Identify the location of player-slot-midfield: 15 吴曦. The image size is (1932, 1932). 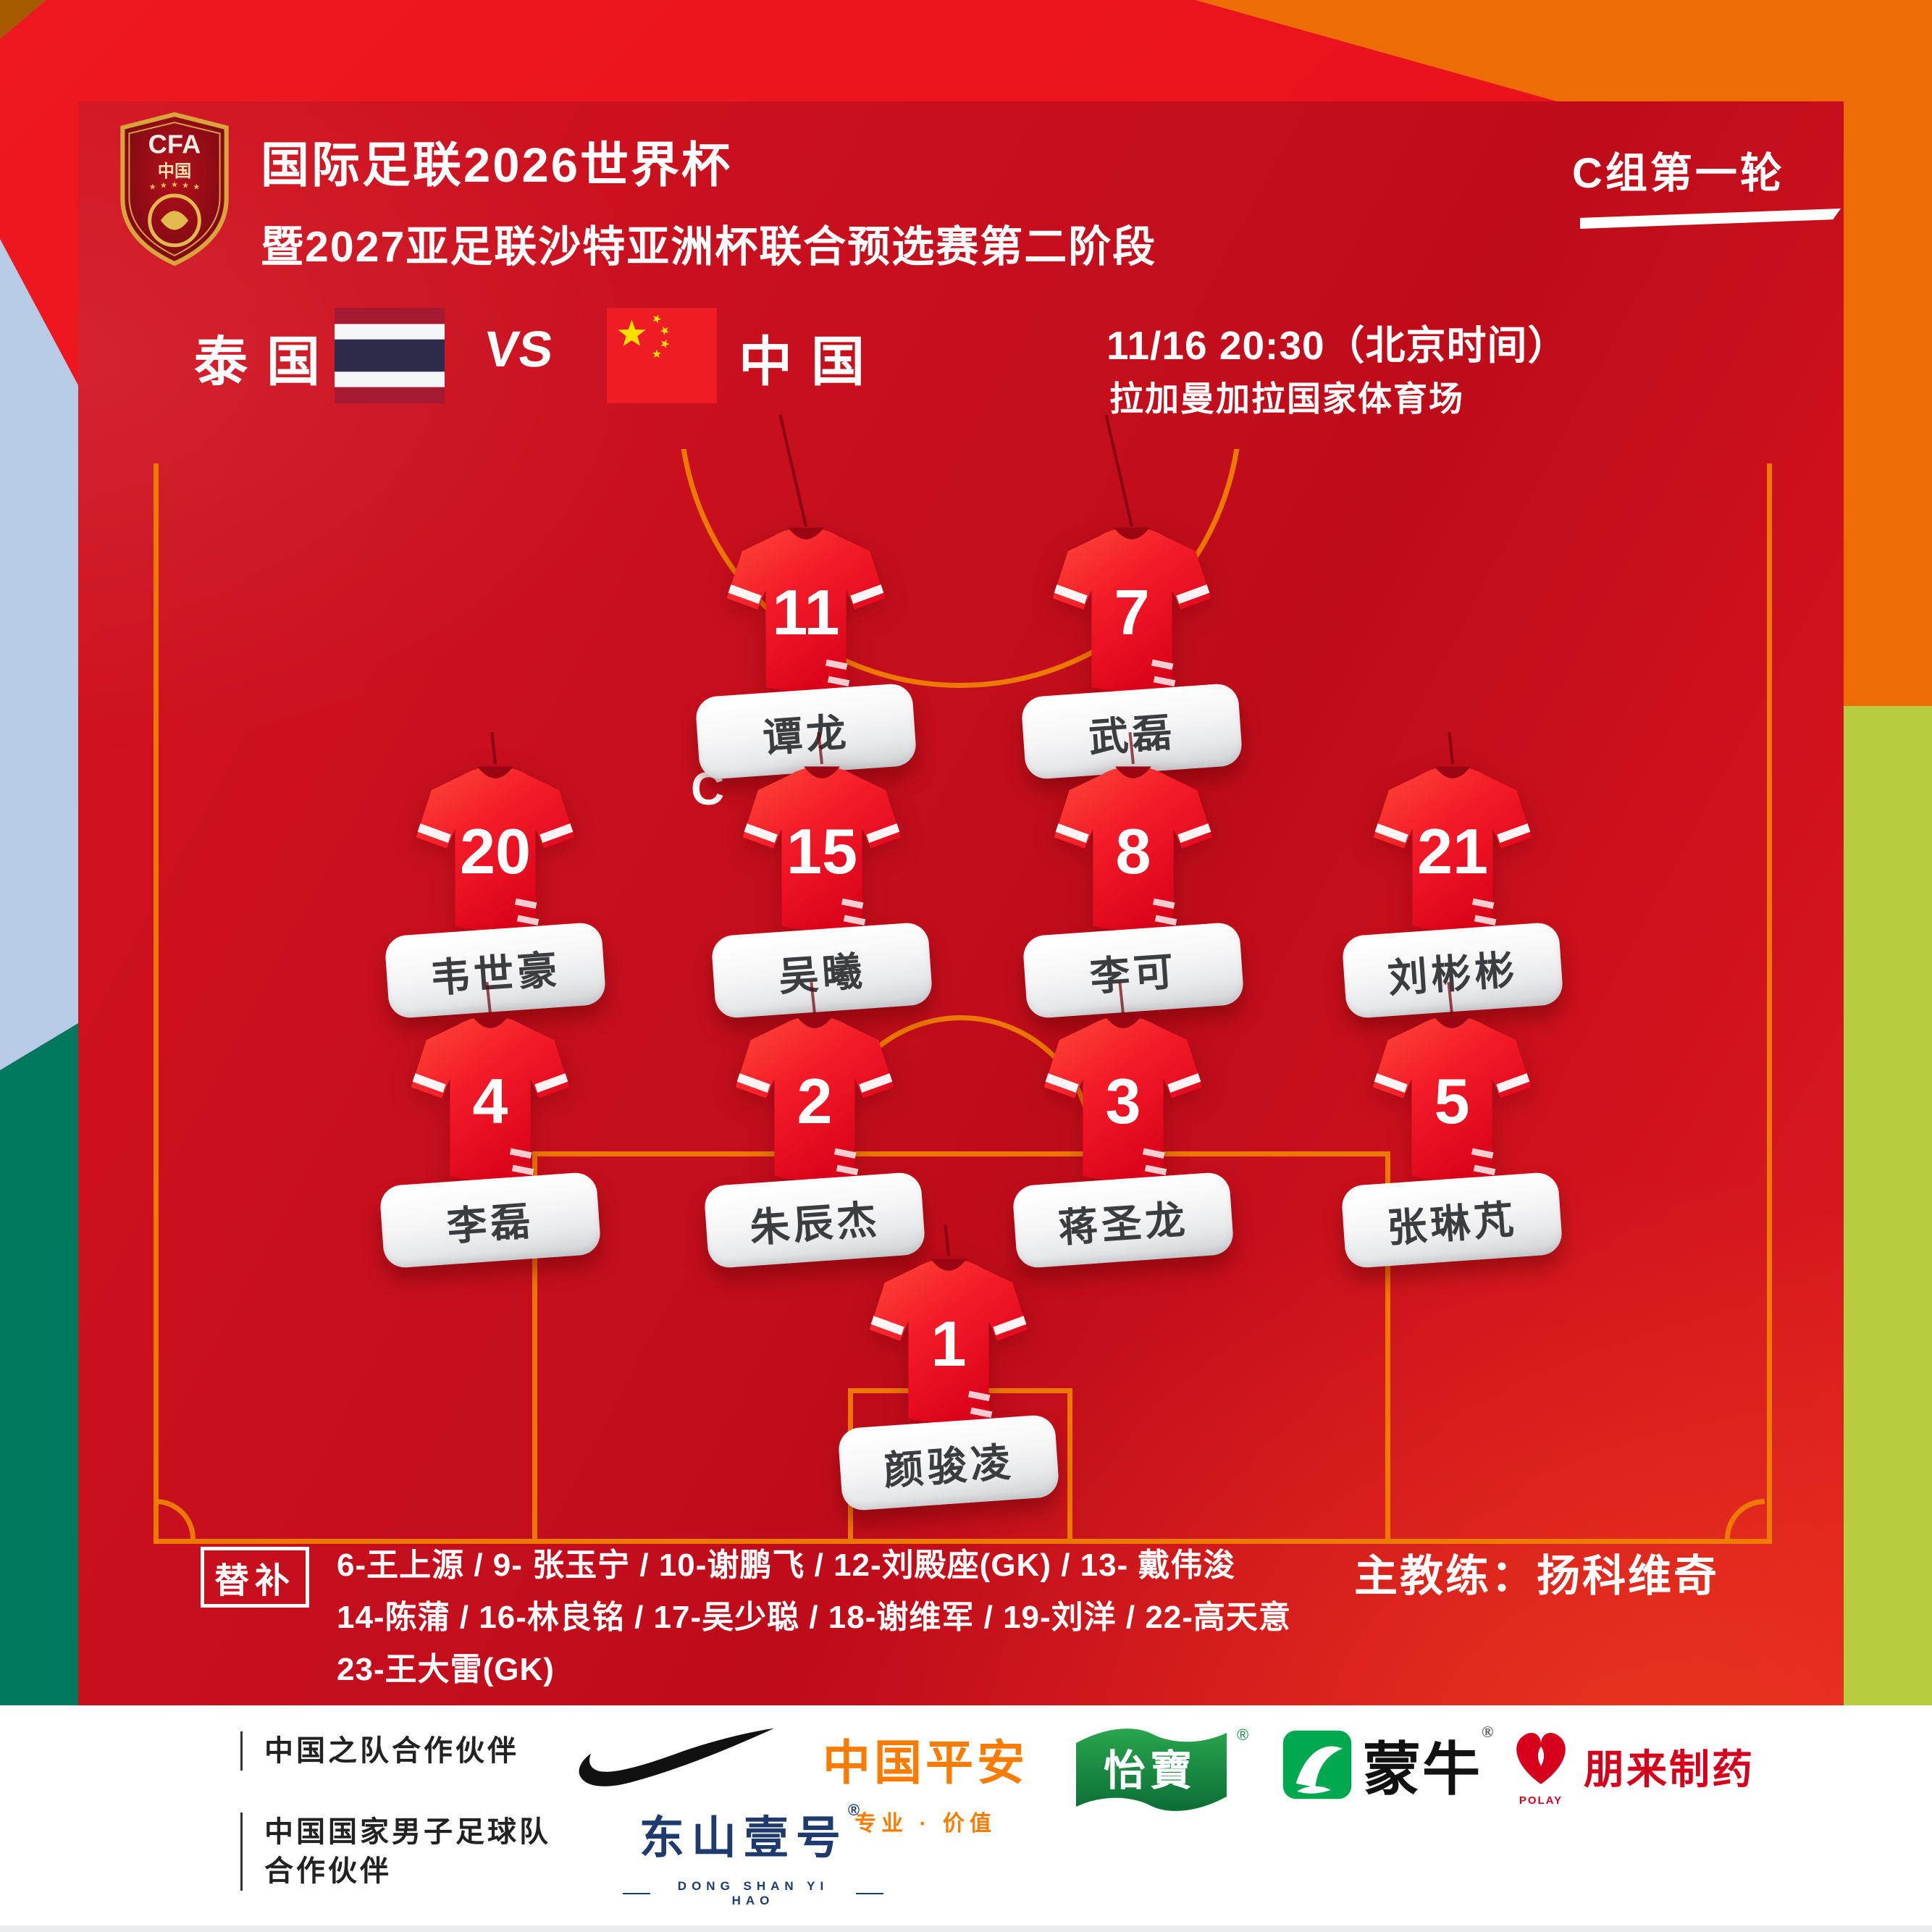
(821, 876).